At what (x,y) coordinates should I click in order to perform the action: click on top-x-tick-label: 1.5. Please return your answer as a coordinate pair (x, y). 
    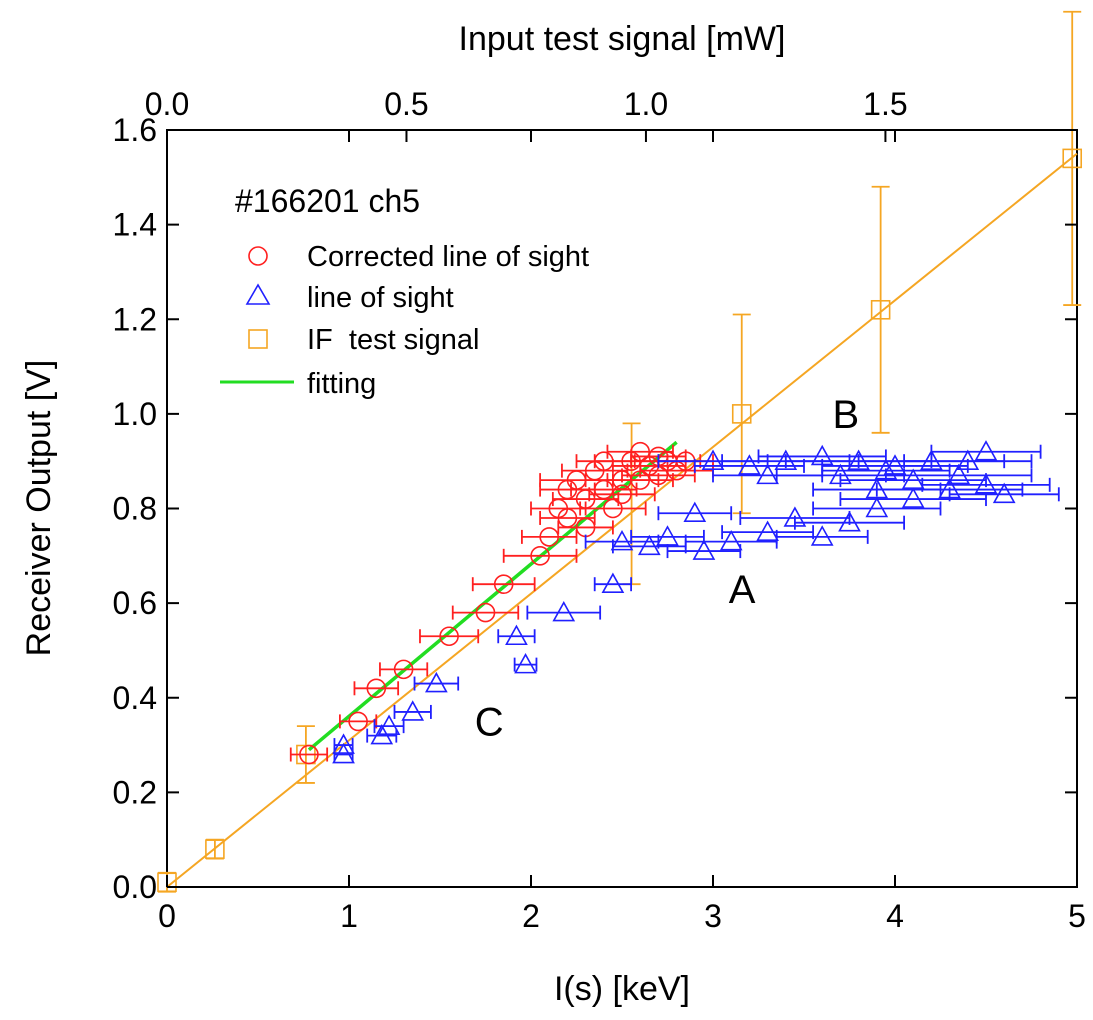
    Looking at the image, I should click on (885, 104).